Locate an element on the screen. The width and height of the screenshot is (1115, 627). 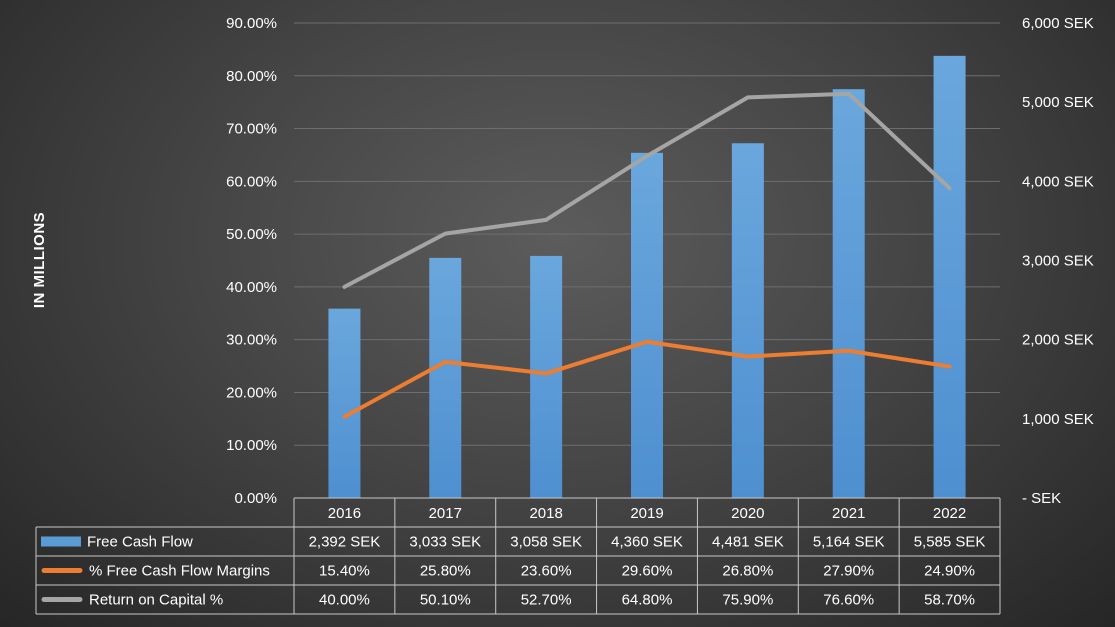
y-axis-label: IN MILLIONS is located at coordinates (39, 260).